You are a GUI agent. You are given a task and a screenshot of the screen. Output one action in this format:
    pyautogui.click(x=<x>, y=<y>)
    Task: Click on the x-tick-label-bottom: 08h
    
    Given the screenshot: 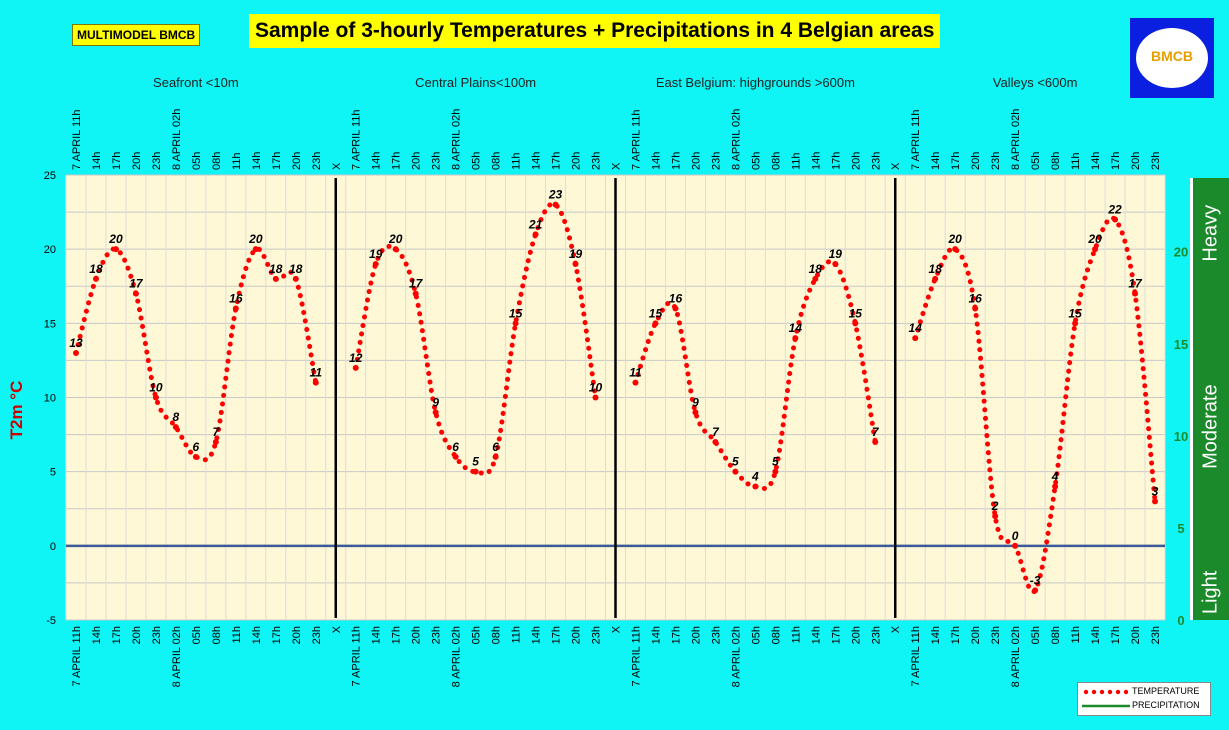 What is the action you would take?
    pyautogui.click(x=1056, y=635)
    